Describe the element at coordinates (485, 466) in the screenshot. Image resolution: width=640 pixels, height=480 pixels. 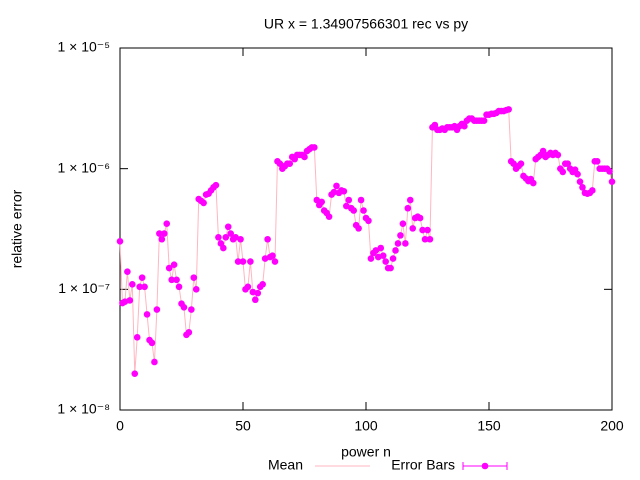
I see `legend-swatch` at that location.